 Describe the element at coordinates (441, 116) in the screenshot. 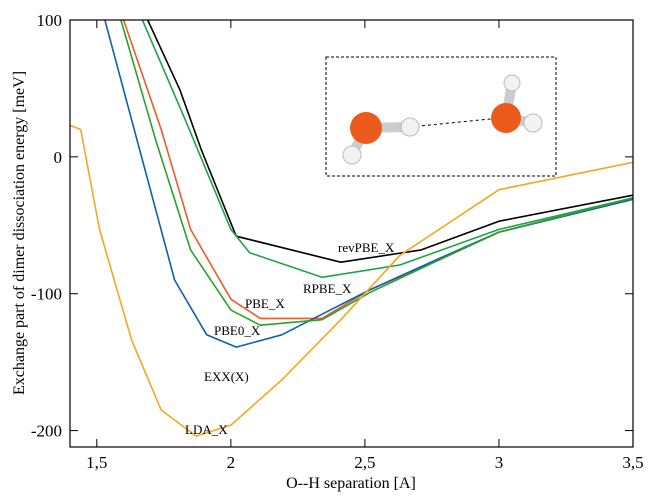

I see `inset` at that location.